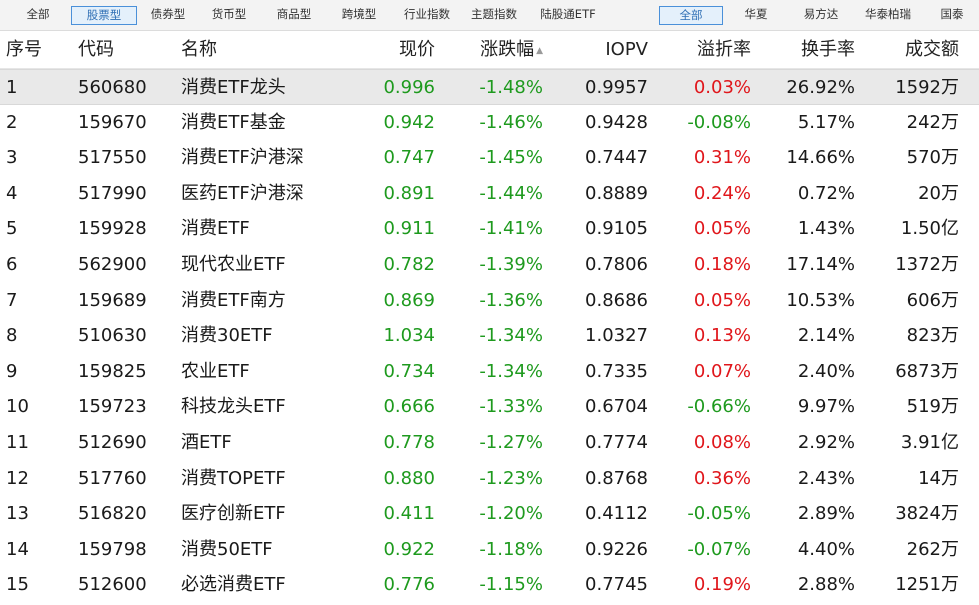 This screenshot has height=605, width=979. Describe the element at coordinates (826, 371) in the screenshot. I see `cell-turnover: 2.40%` at that location.